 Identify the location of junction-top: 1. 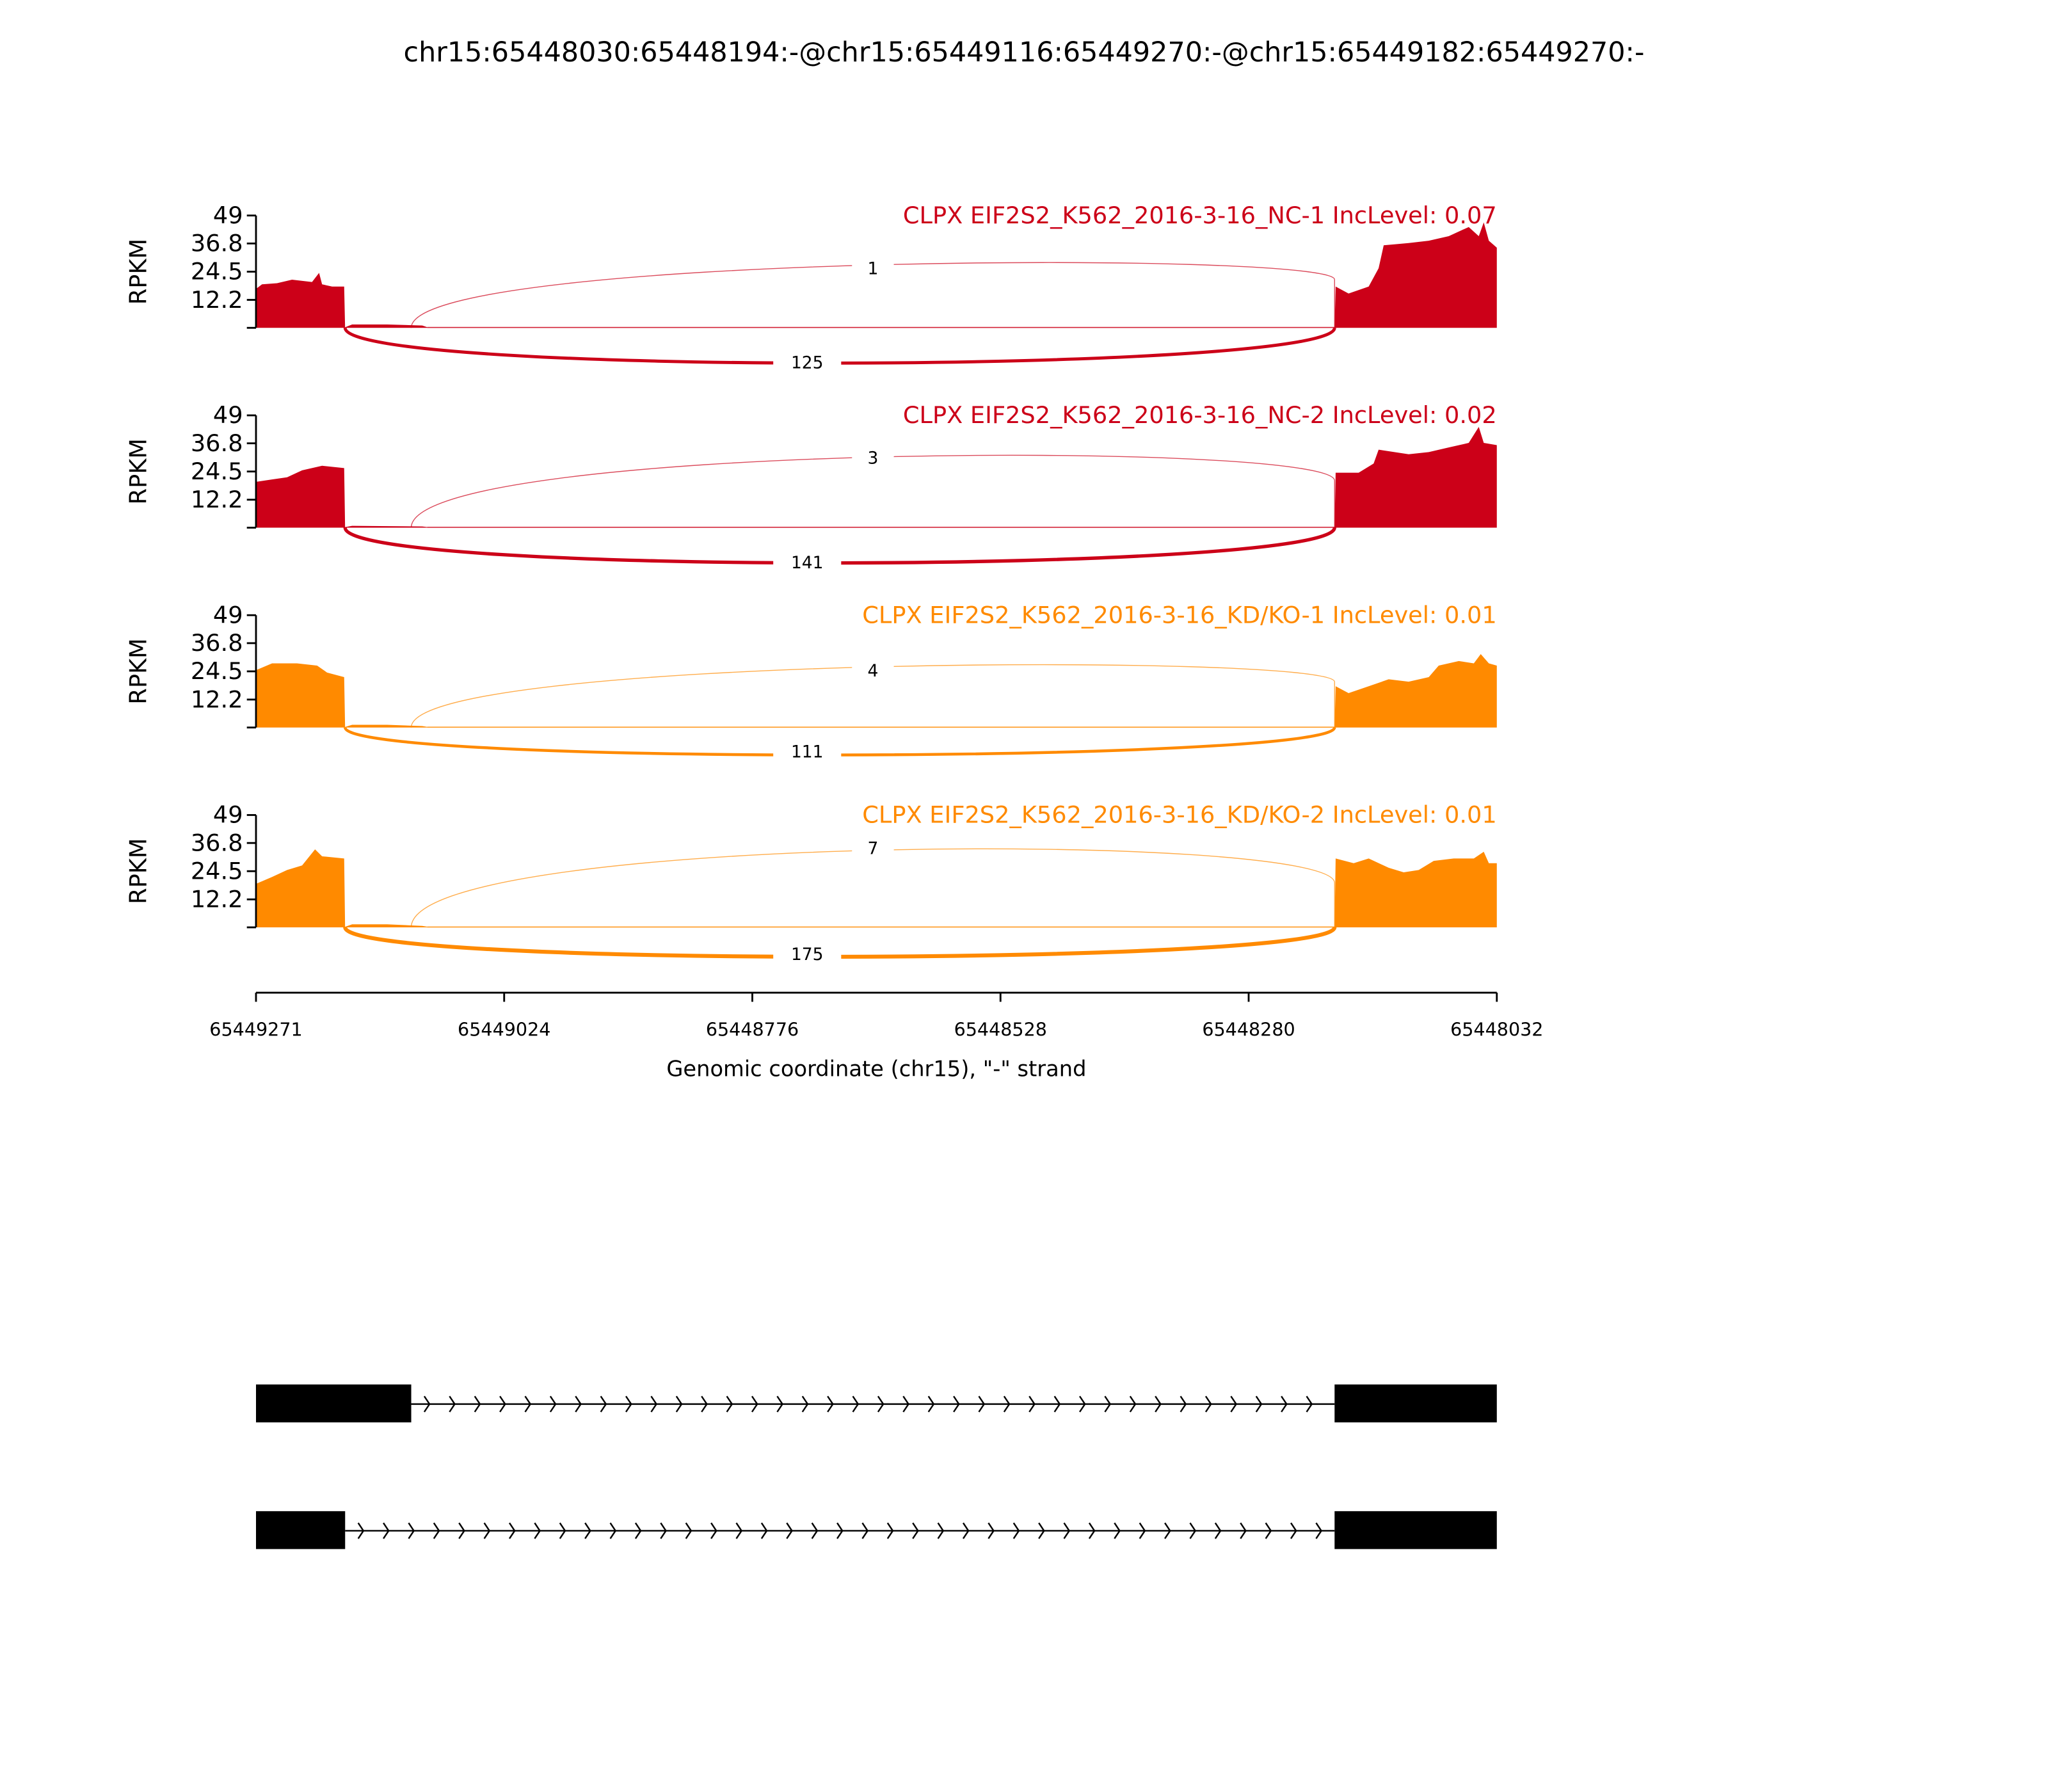
(872, 292).